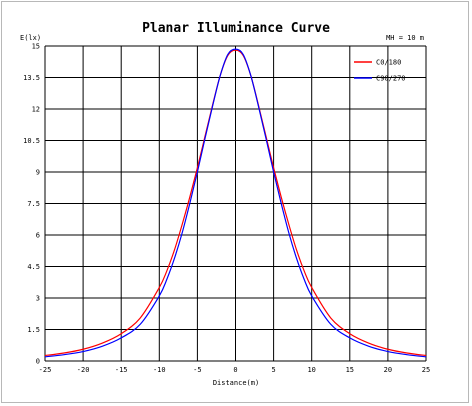 This screenshot has height=406, width=472. What do you see at coordinates (121, 370) in the screenshot?
I see `x-tick-label: -15` at bounding box center [121, 370].